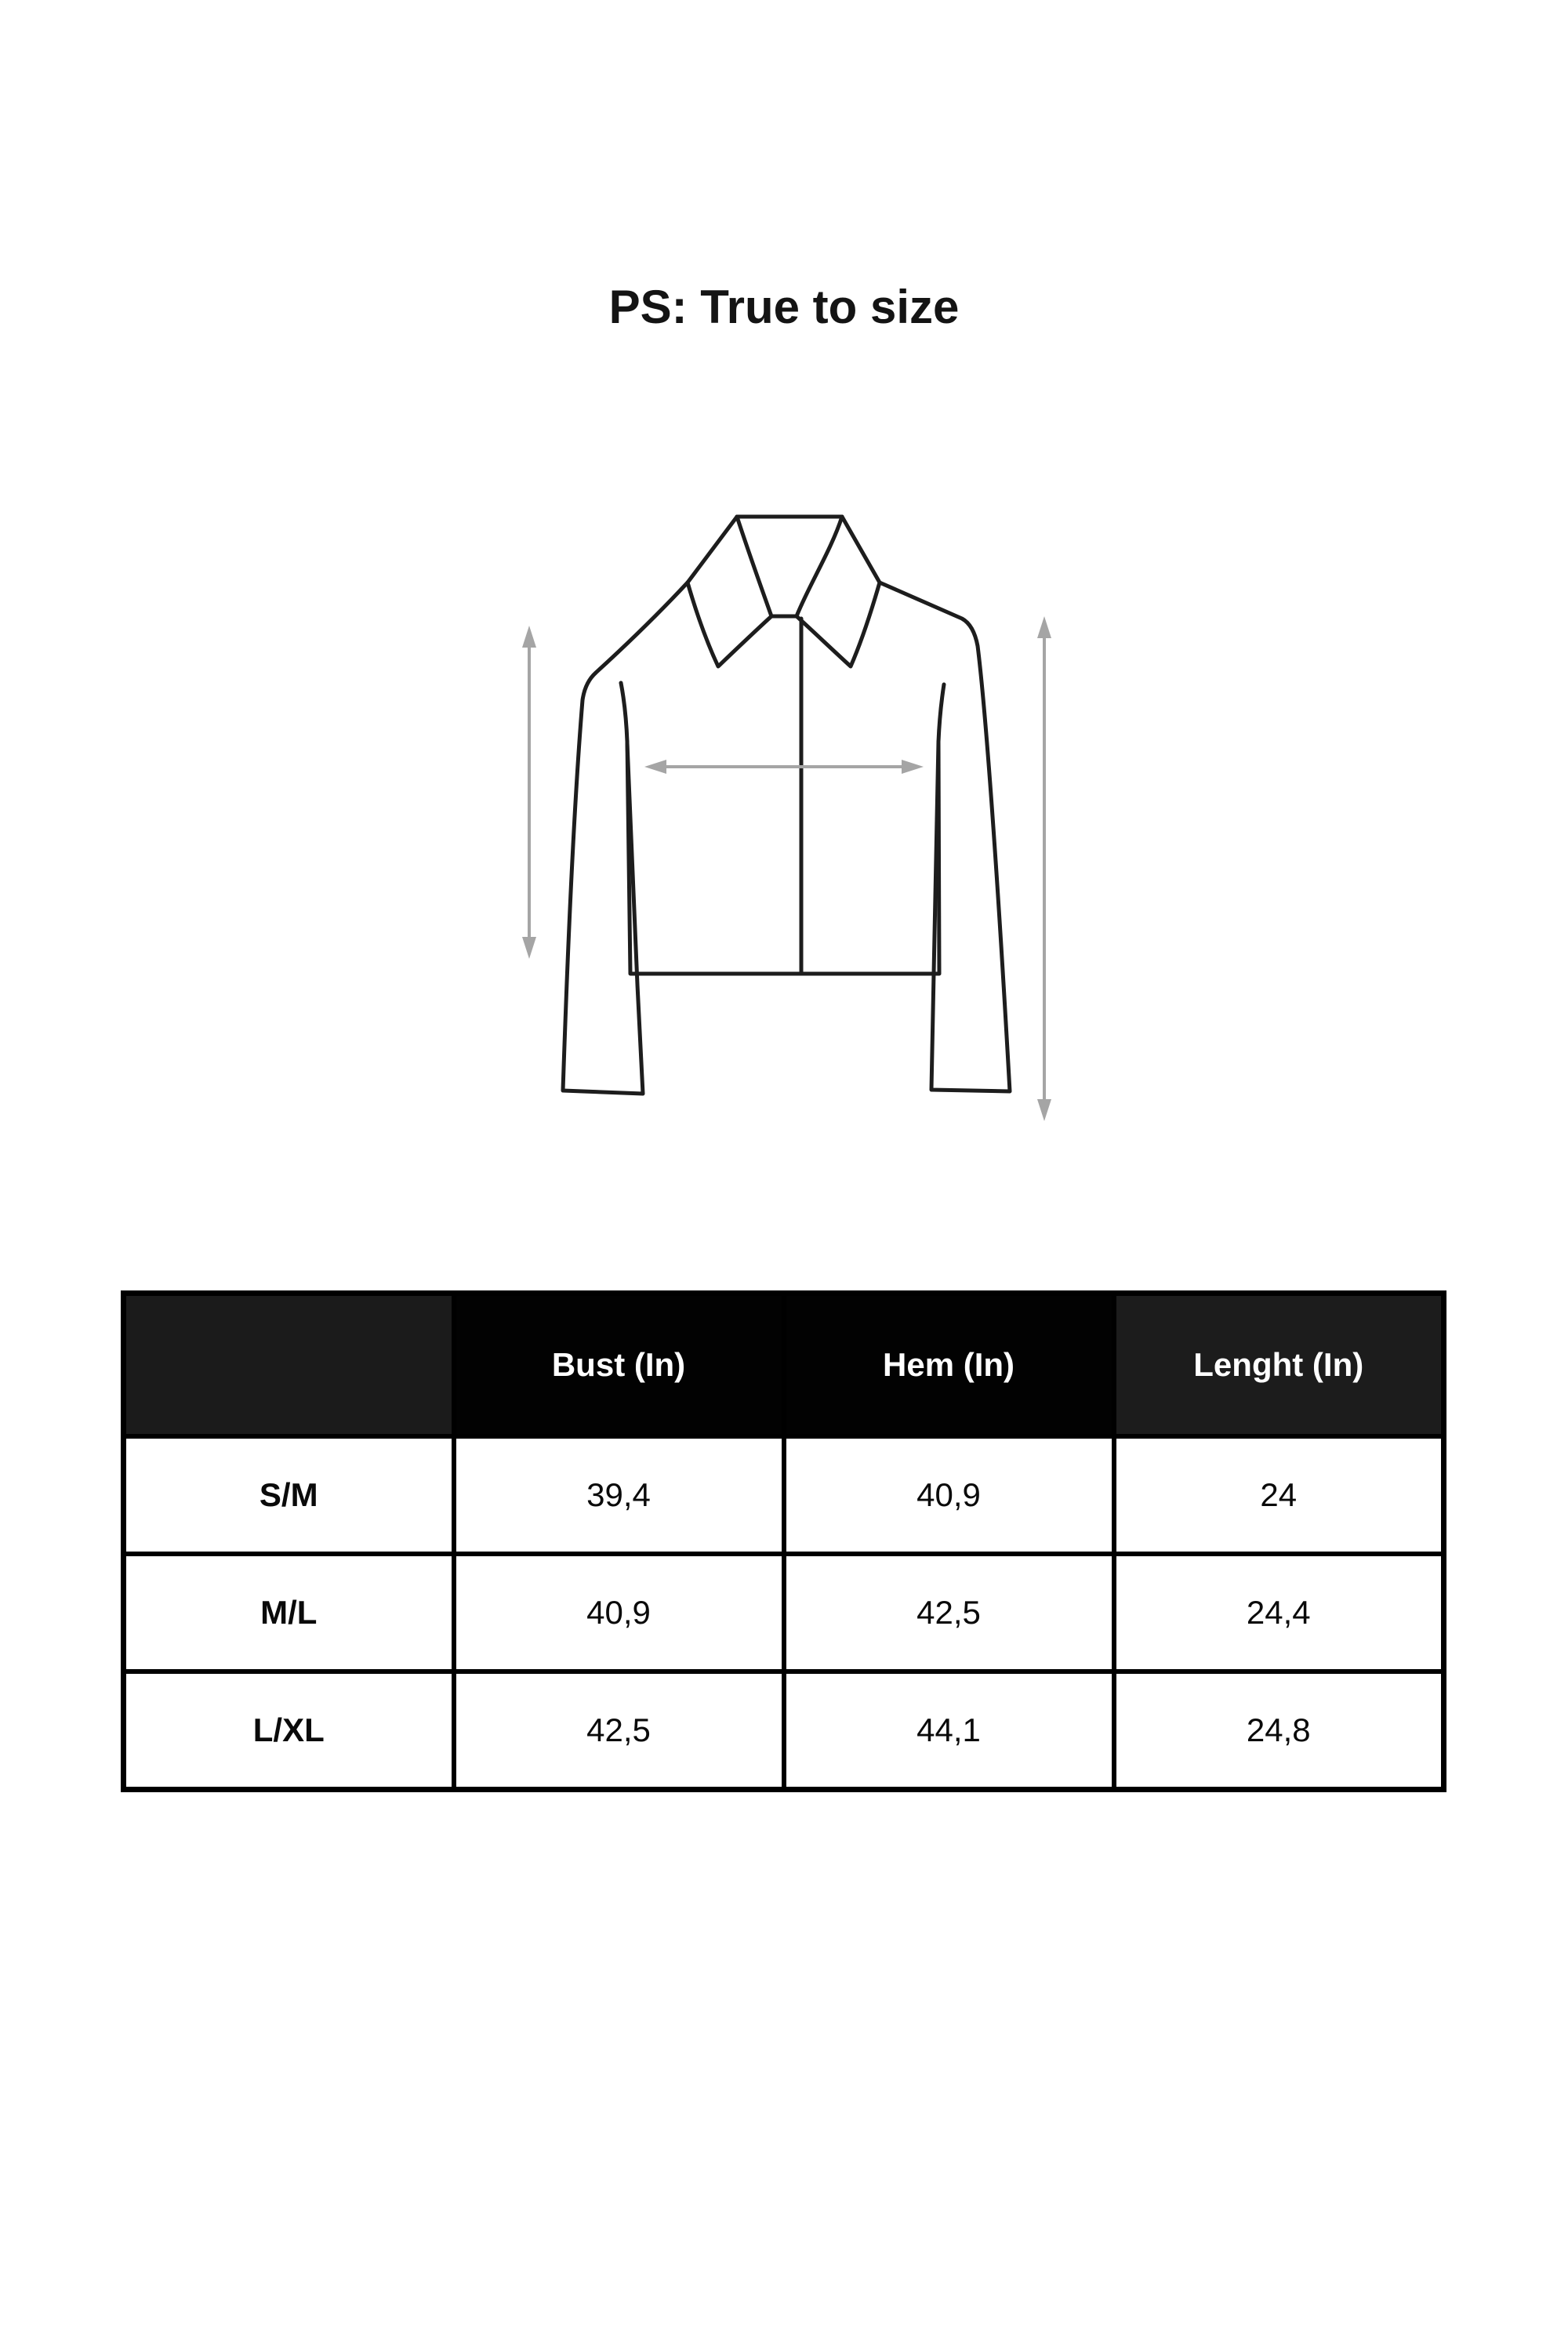 This screenshot has height=2352, width=1568. Describe the element at coordinates (625, 838) in the screenshot. I see `left-sleeve-outline` at that location.